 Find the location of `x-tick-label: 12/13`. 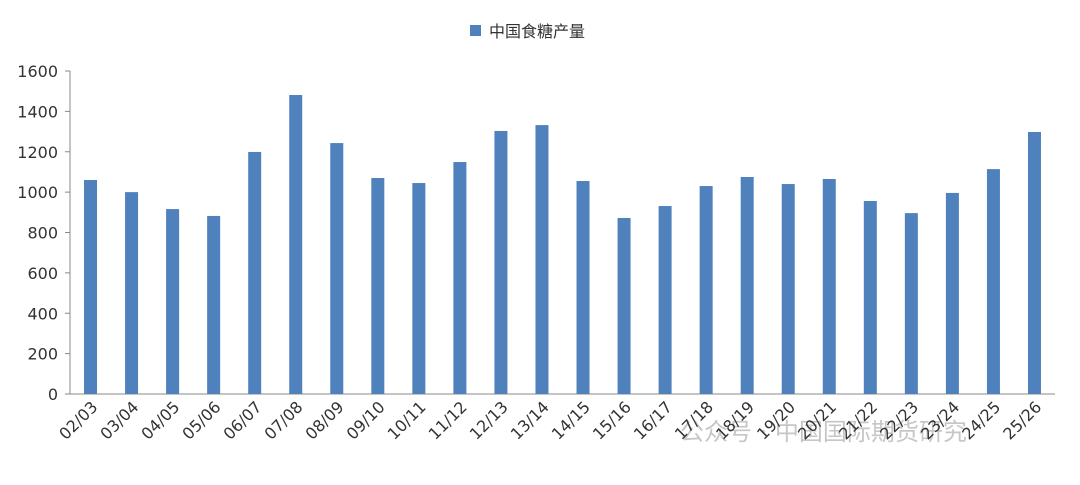

x-tick-label: 12/13 is located at coordinates (489, 420).